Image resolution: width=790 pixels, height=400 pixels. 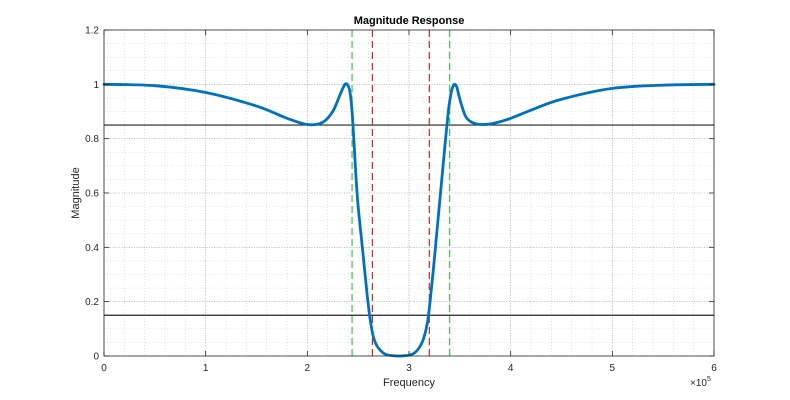 I want to click on y-tick-label: 1, so click(x=96, y=85).